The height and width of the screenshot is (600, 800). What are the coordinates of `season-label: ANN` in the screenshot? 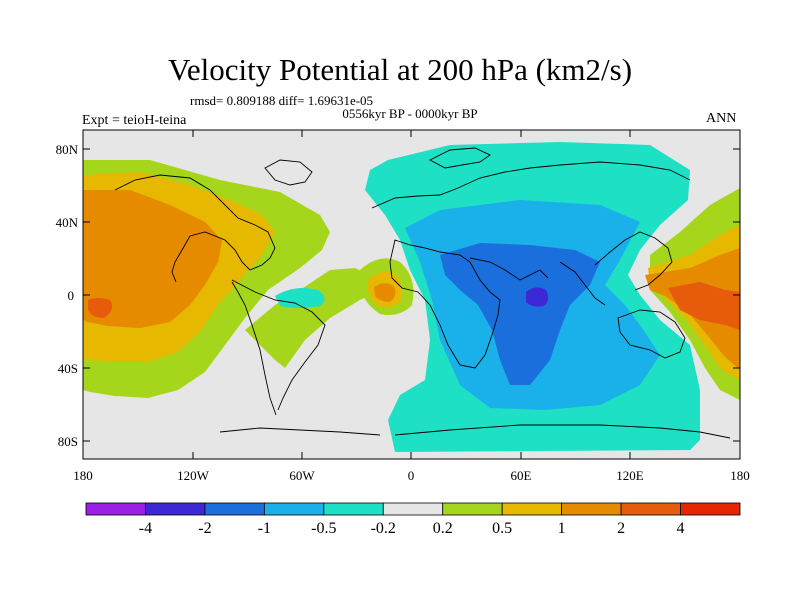 It's located at (721, 118).